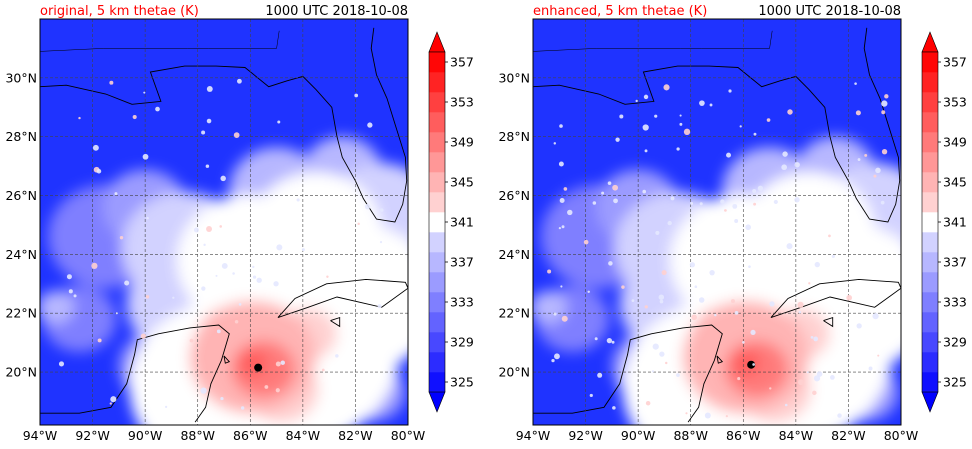 The height and width of the screenshot is (449, 972). What do you see at coordinates (21, 372) in the screenshot?
I see `y-tick-label: 20°N` at bounding box center [21, 372].